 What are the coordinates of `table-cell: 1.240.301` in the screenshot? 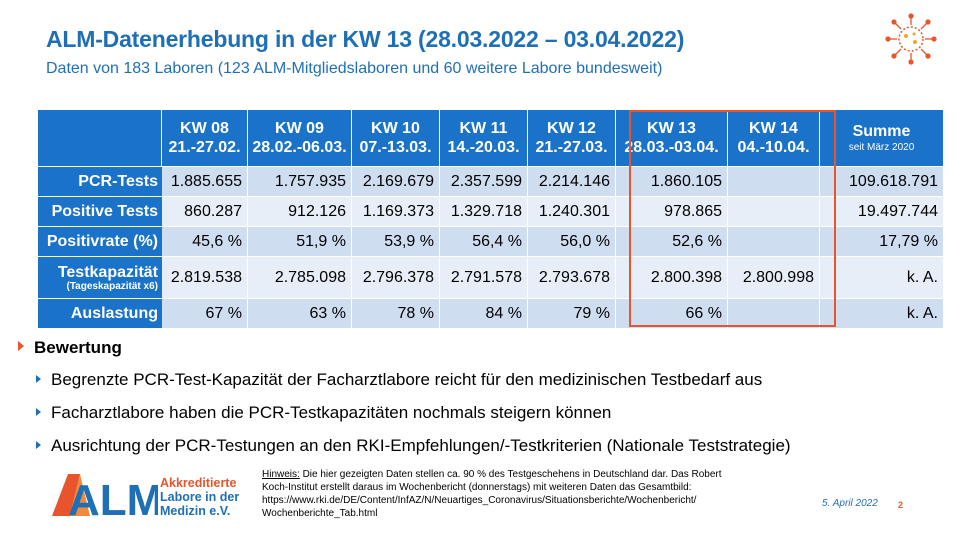 It's located at (572, 211).